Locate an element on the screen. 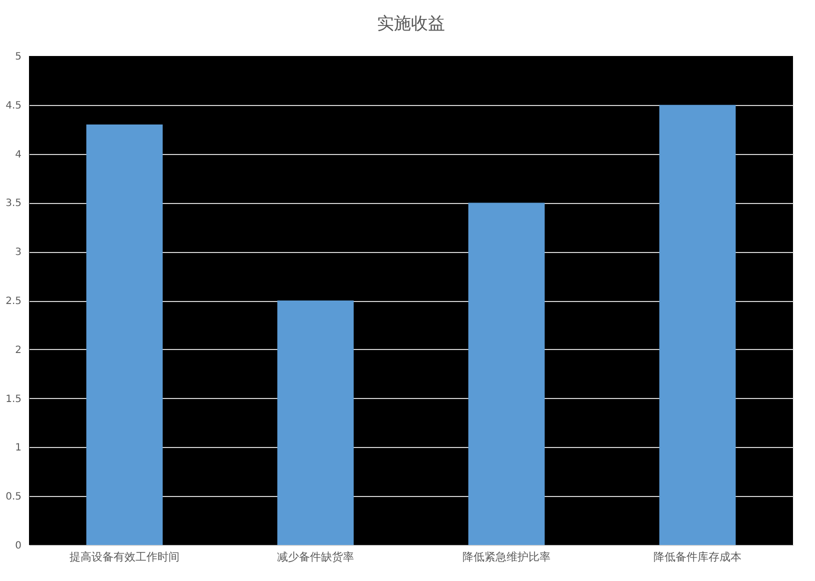 Image resolution: width=815 pixels, height=581 pixels. y-tick-label: 4 is located at coordinates (18, 154).